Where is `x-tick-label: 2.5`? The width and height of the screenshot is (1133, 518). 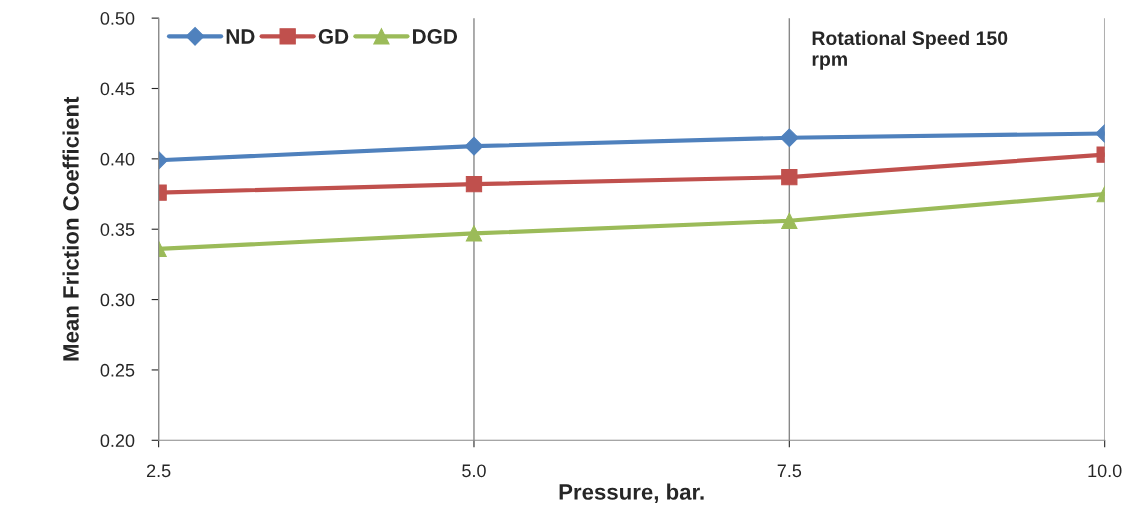 x-tick-label: 2.5 is located at coordinates (158, 471).